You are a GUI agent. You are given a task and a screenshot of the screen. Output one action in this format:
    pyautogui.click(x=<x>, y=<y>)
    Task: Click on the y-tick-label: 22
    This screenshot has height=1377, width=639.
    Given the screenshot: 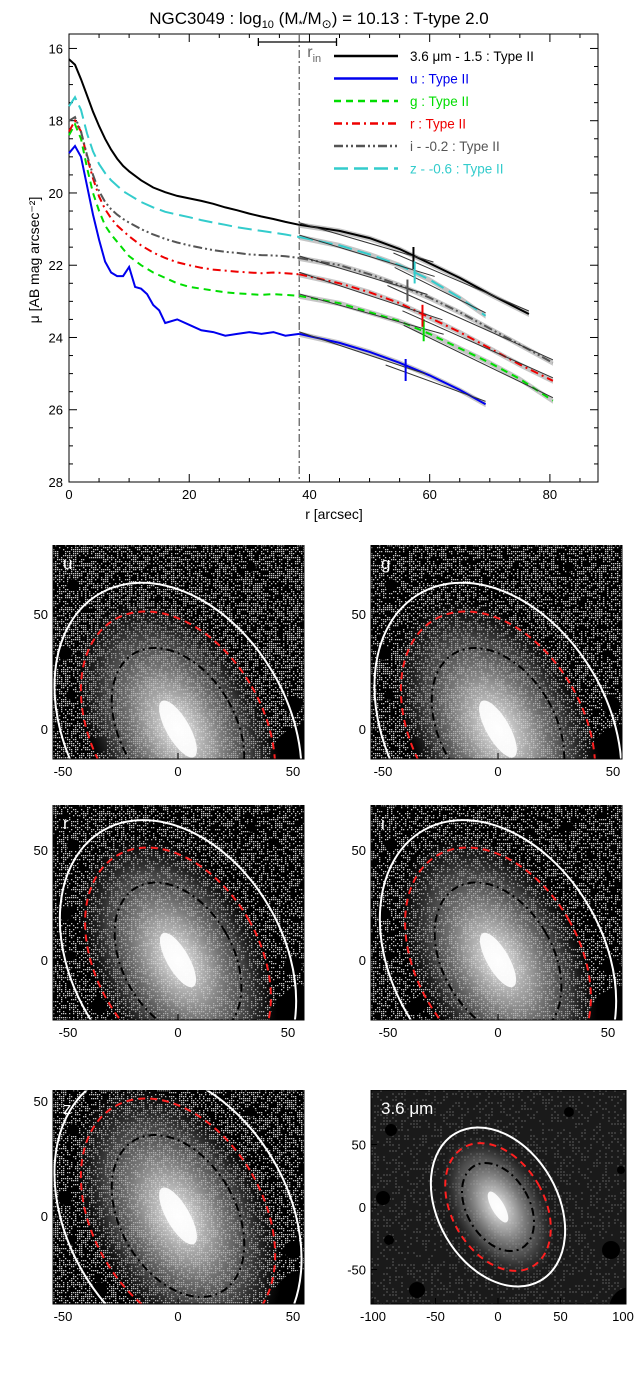 What is the action you would take?
    pyautogui.click(x=56, y=265)
    